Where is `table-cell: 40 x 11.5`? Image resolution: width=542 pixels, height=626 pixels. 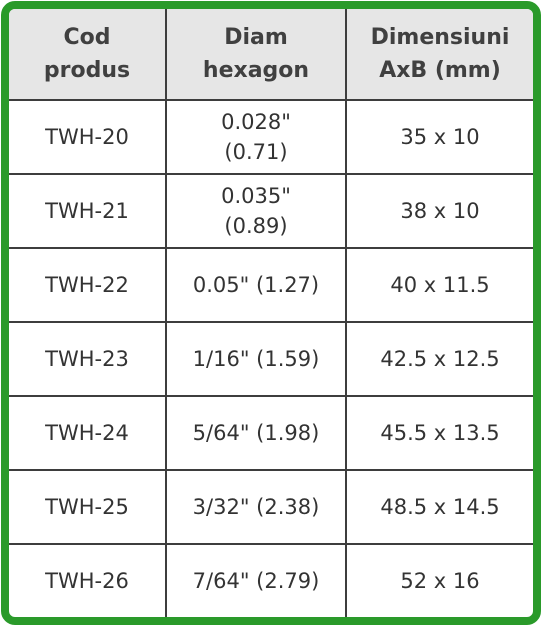
table-cell: 40 x 11.5 is located at coordinates (439, 285).